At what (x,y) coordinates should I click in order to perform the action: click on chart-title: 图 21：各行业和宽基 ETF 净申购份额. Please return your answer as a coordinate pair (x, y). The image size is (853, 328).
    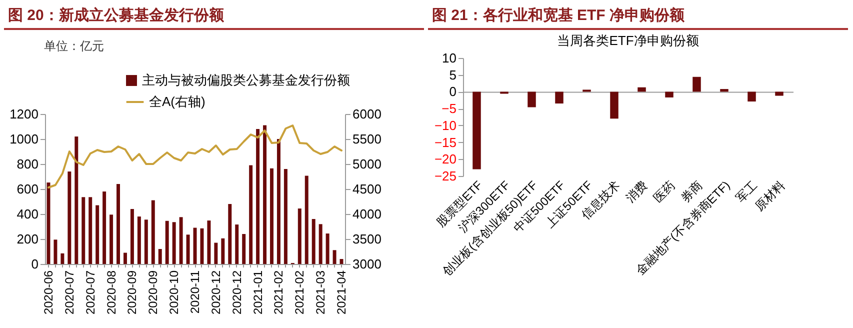
    Looking at the image, I should click on (638, 17).